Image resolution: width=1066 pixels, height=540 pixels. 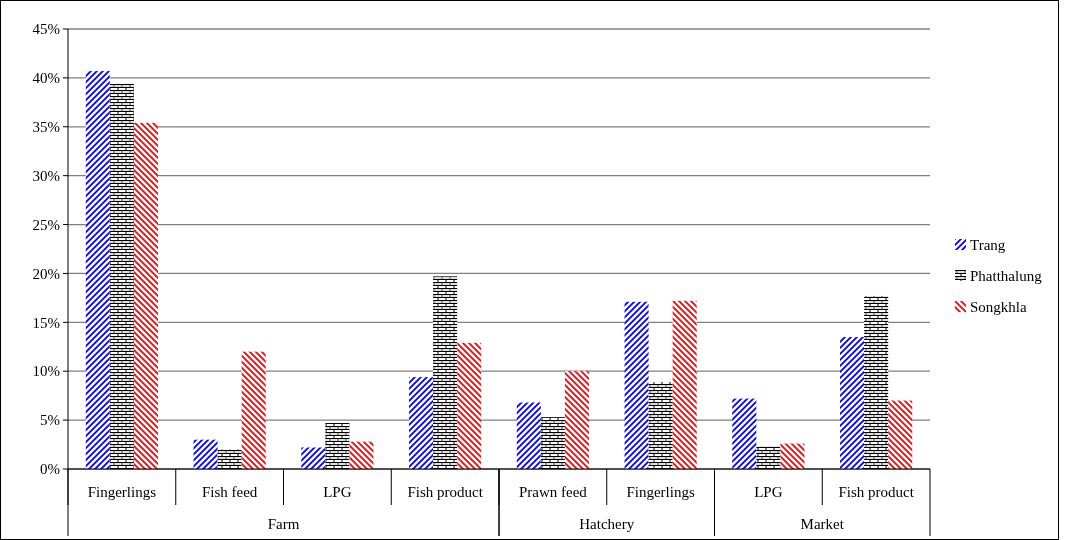 I want to click on y-tick-label: 35%, so click(x=46, y=127).